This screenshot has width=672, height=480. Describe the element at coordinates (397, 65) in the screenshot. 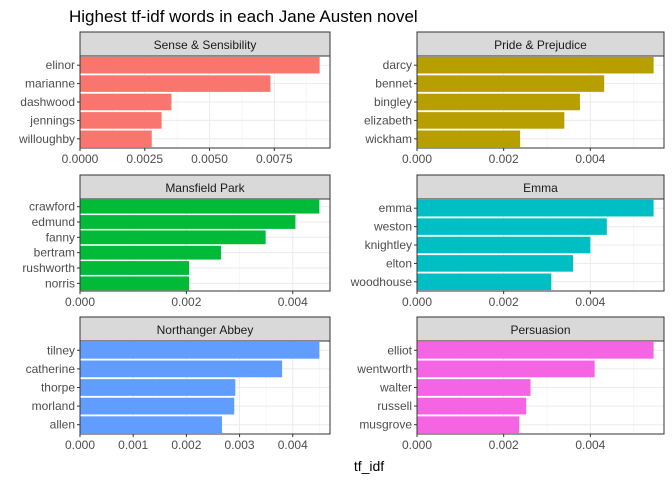

I see `category-label: darcy` at that location.